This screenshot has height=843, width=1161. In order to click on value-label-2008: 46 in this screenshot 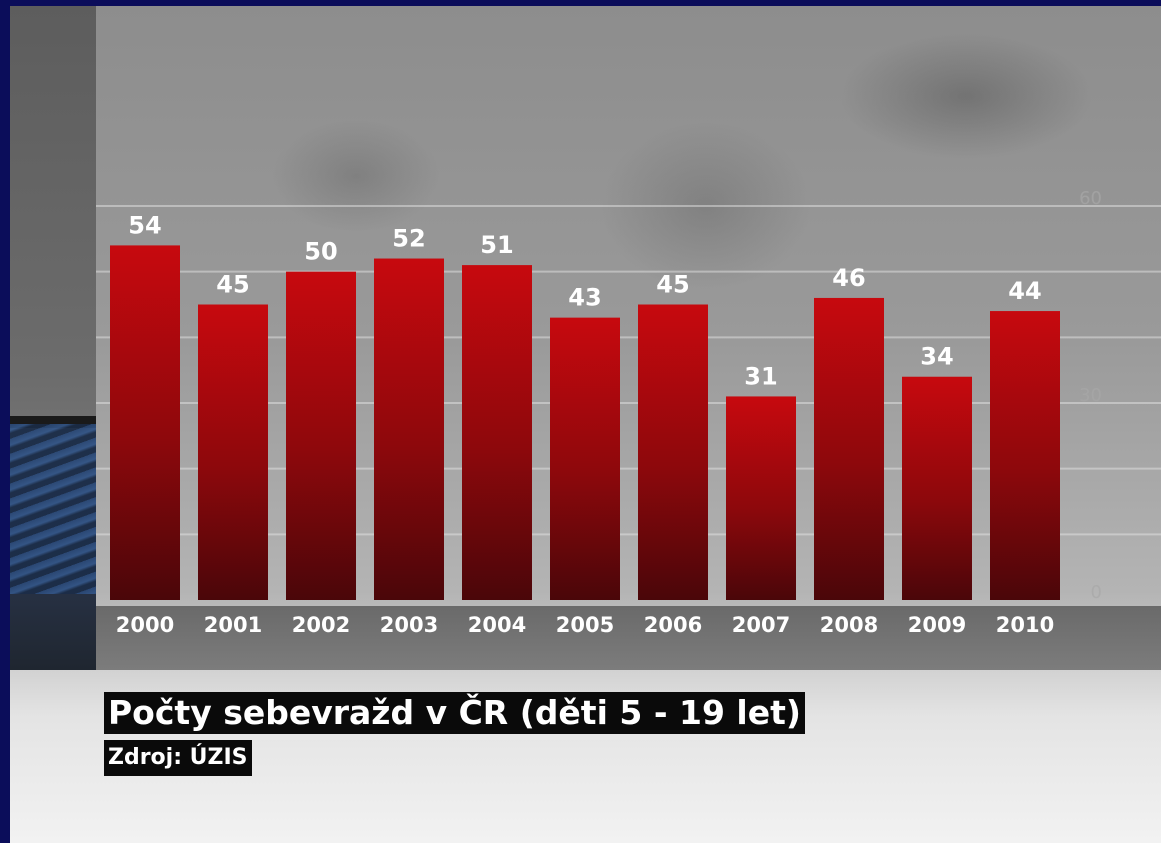, I will do `click(848, 278)`.